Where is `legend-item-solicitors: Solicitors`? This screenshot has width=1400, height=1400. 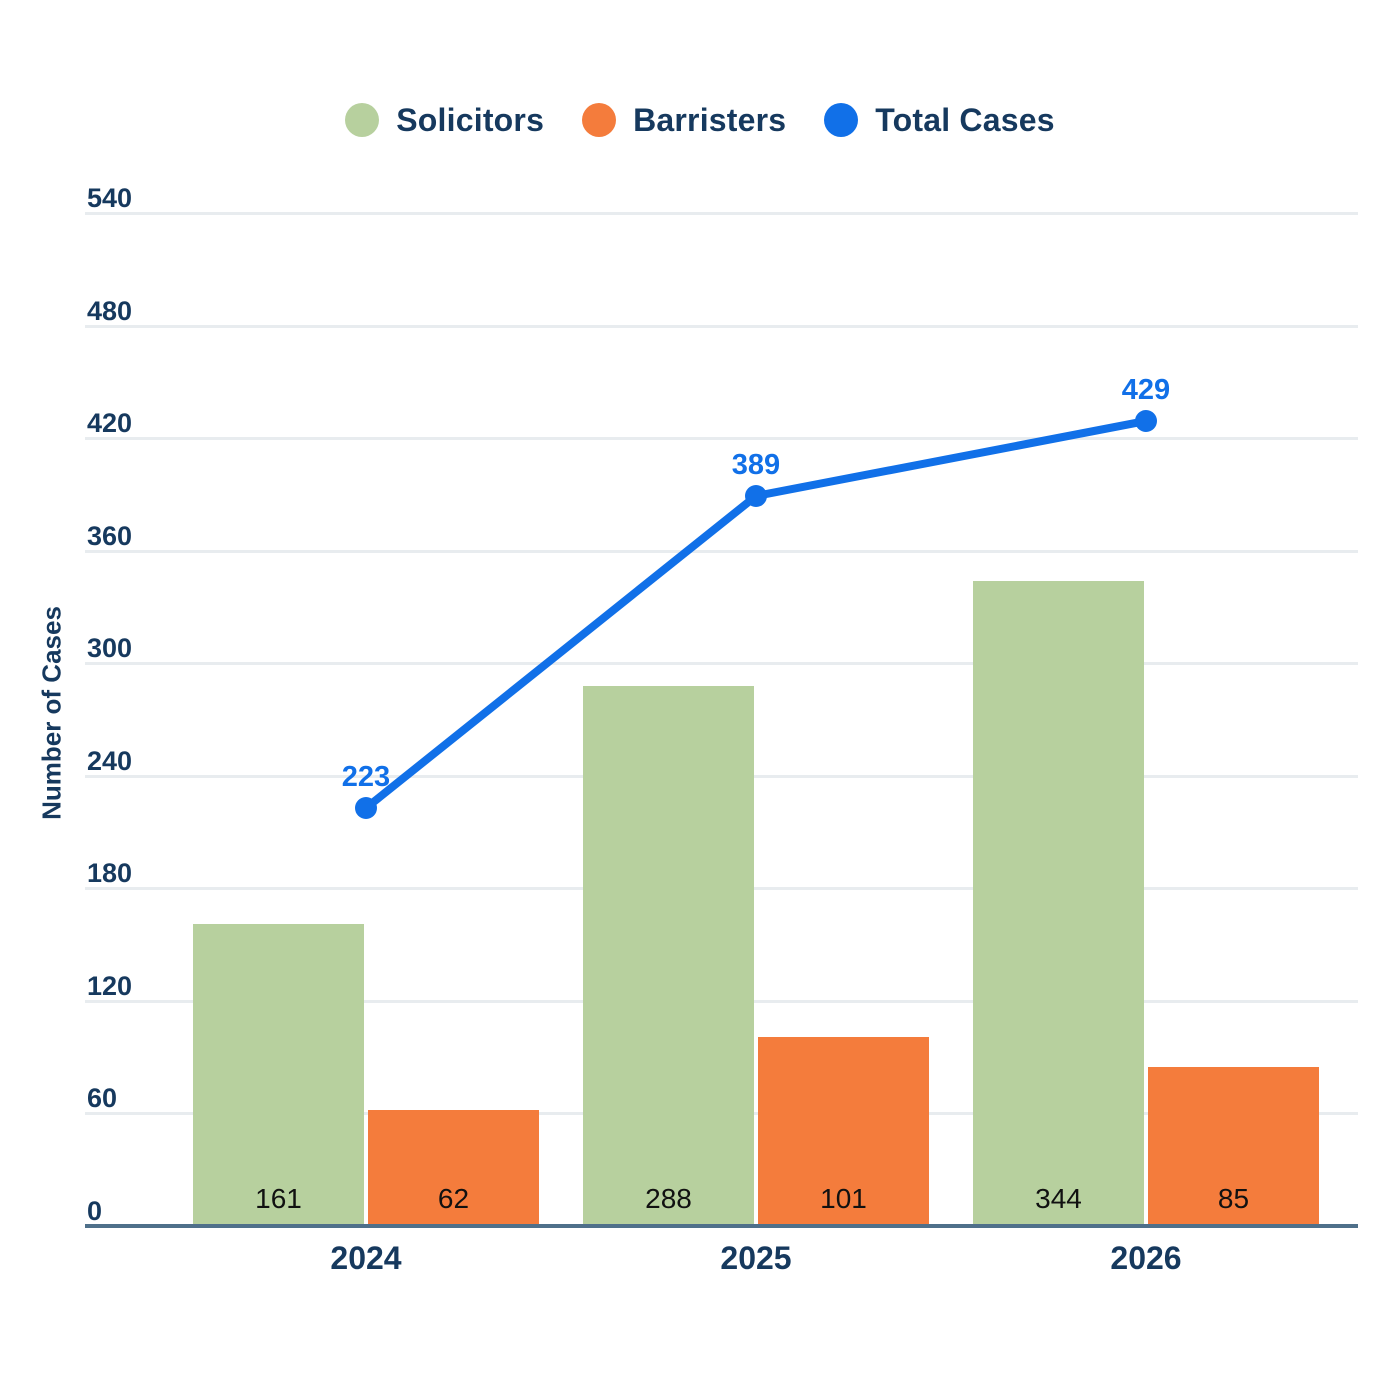
legend-item-solicitors: Solicitors is located at coordinates (444, 120).